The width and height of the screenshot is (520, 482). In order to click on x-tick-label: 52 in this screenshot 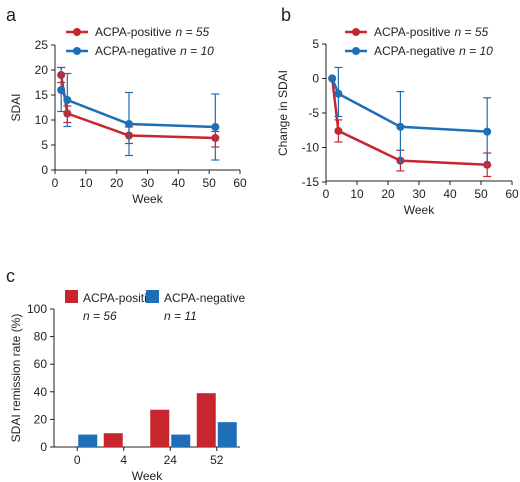, I will do `click(217, 460)`.